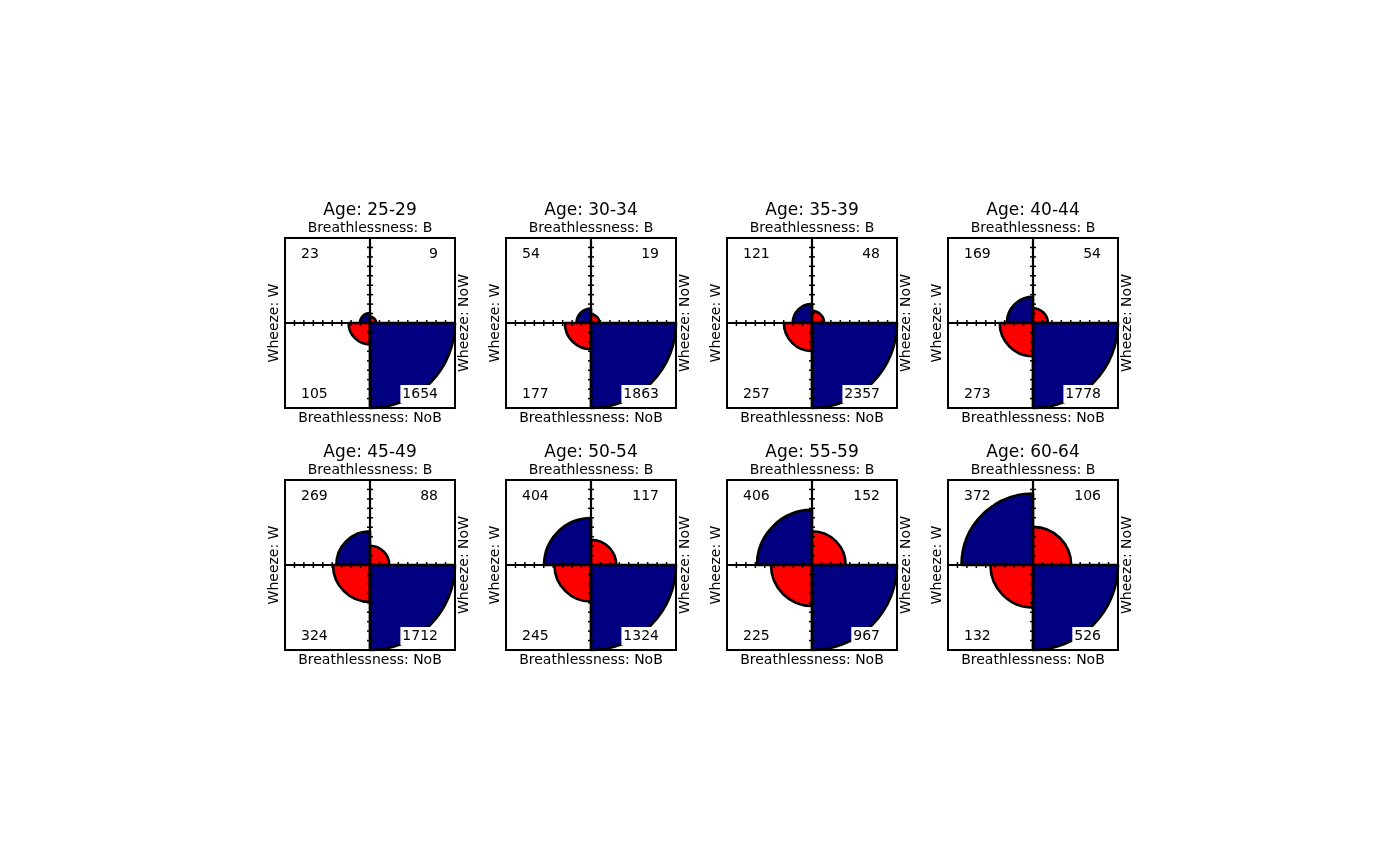 Image resolution: width=1400 pixels, height=866 pixels. I want to click on data-label: 273, so click(977, 393).